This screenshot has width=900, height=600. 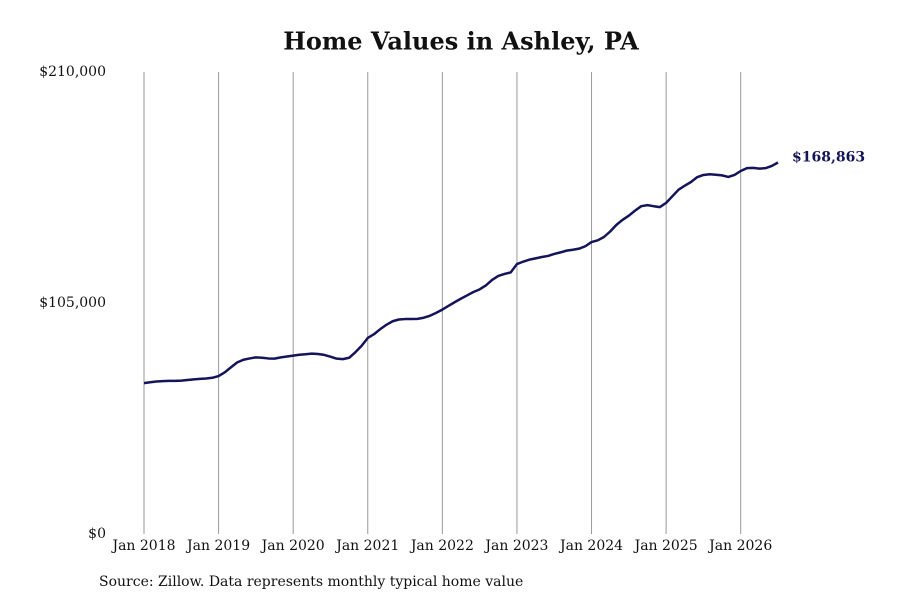 I want to click on x-tick-label: Jan 2020, so click(x=292, y=546).